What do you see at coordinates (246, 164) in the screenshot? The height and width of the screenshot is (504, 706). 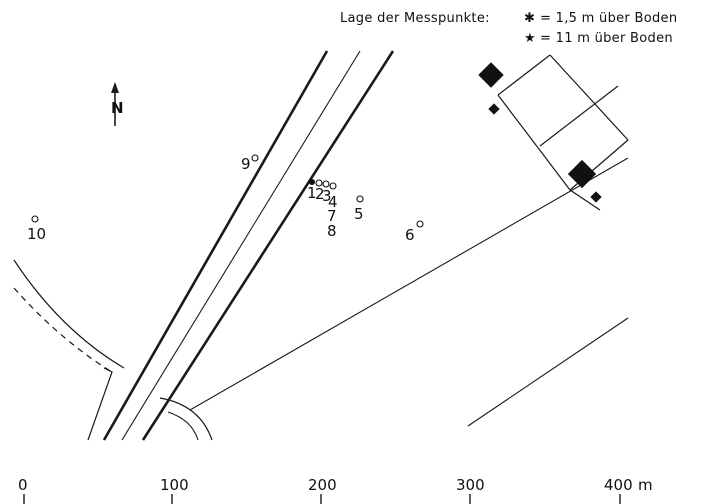 I see `point-label-9: 9` at bounding box center [246, 164].